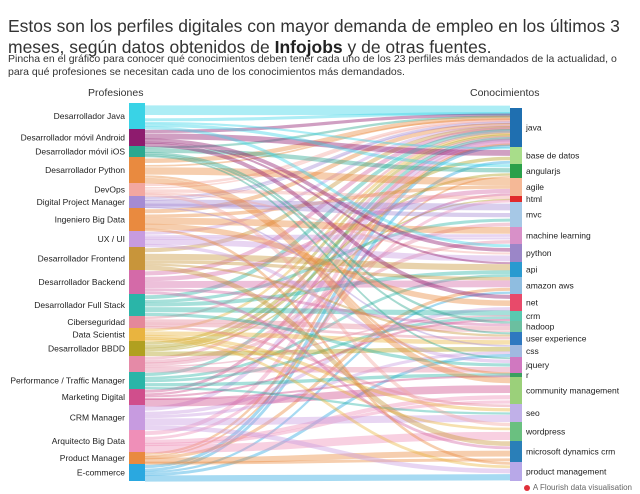  What do you see at coordinates (527, 375) in the screenshot?
I see `target-node-label: r` at bounding box center [527, 375].